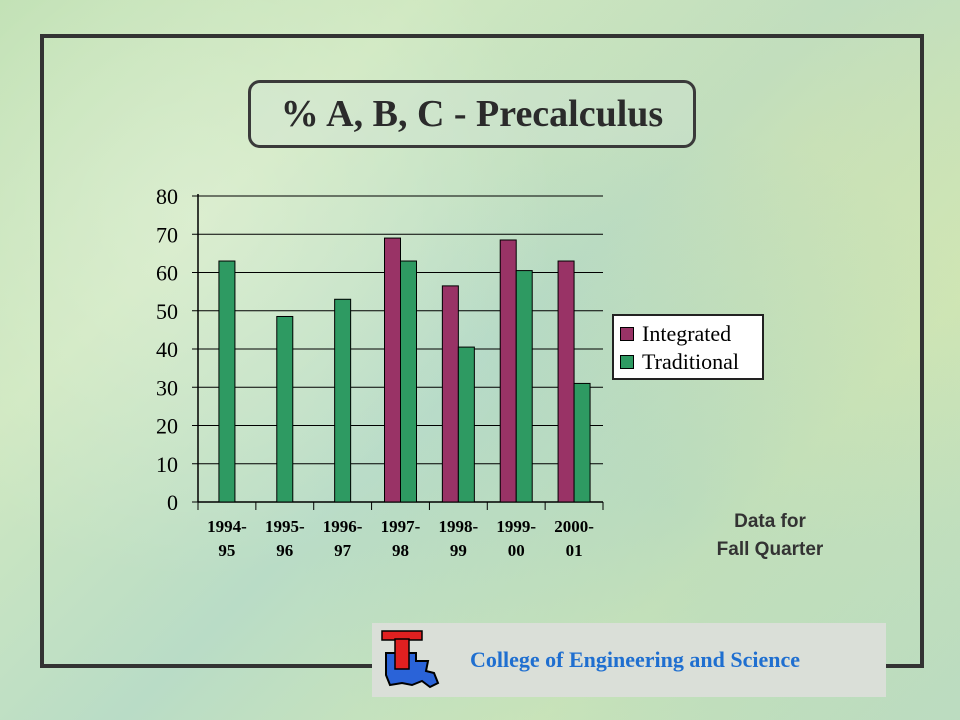  I want to click on x-tick-label: 00, so click(516, 550).